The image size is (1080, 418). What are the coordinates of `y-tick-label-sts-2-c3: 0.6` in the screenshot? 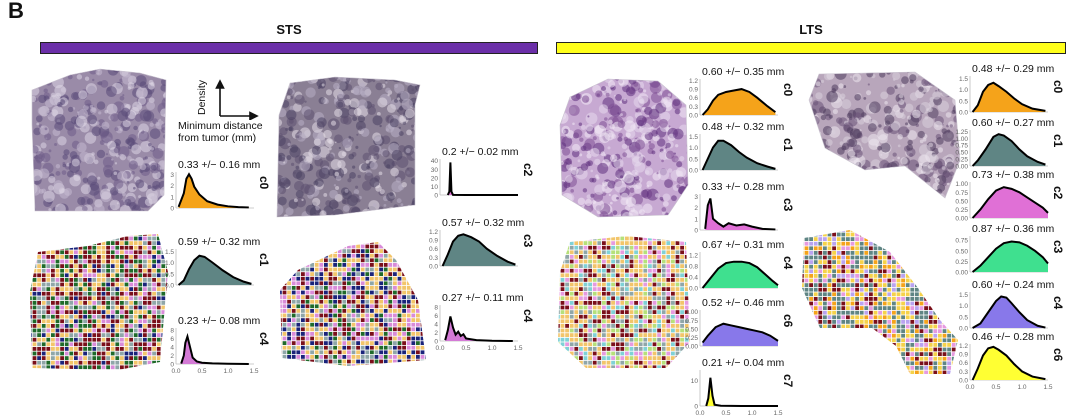 It's located at (433, 249).